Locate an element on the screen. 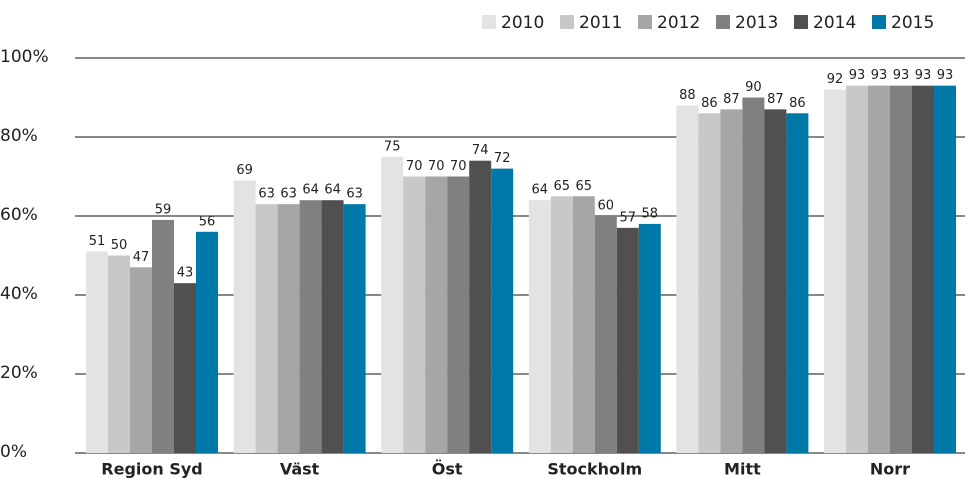  value-label: 74 is located at coordinates (480, 150).